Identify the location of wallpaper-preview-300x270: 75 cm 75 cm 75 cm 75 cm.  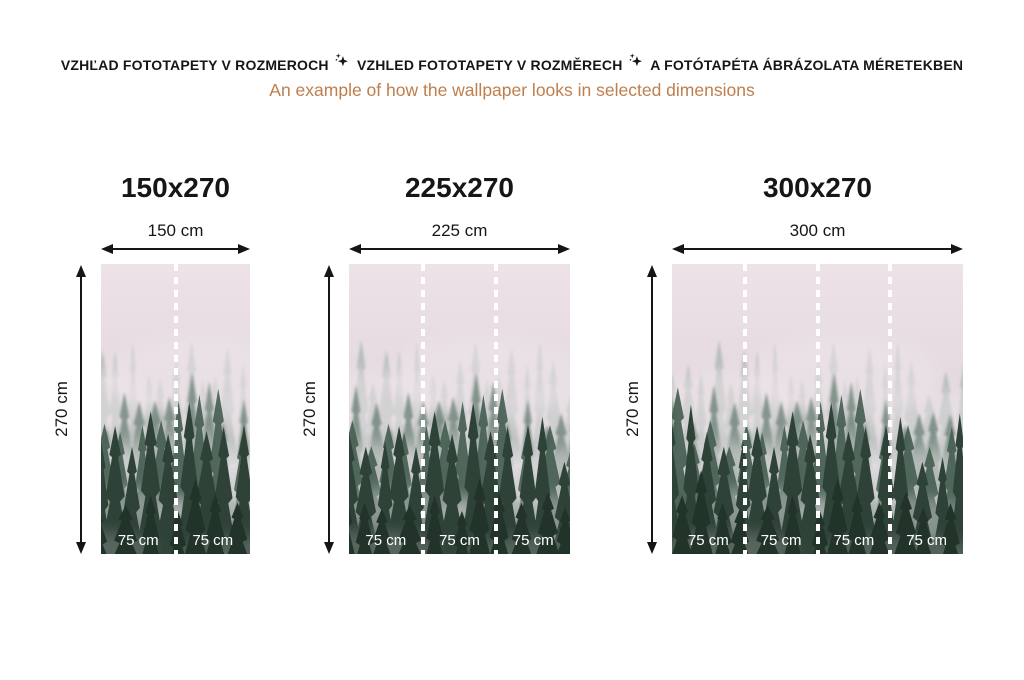
(817, 409).